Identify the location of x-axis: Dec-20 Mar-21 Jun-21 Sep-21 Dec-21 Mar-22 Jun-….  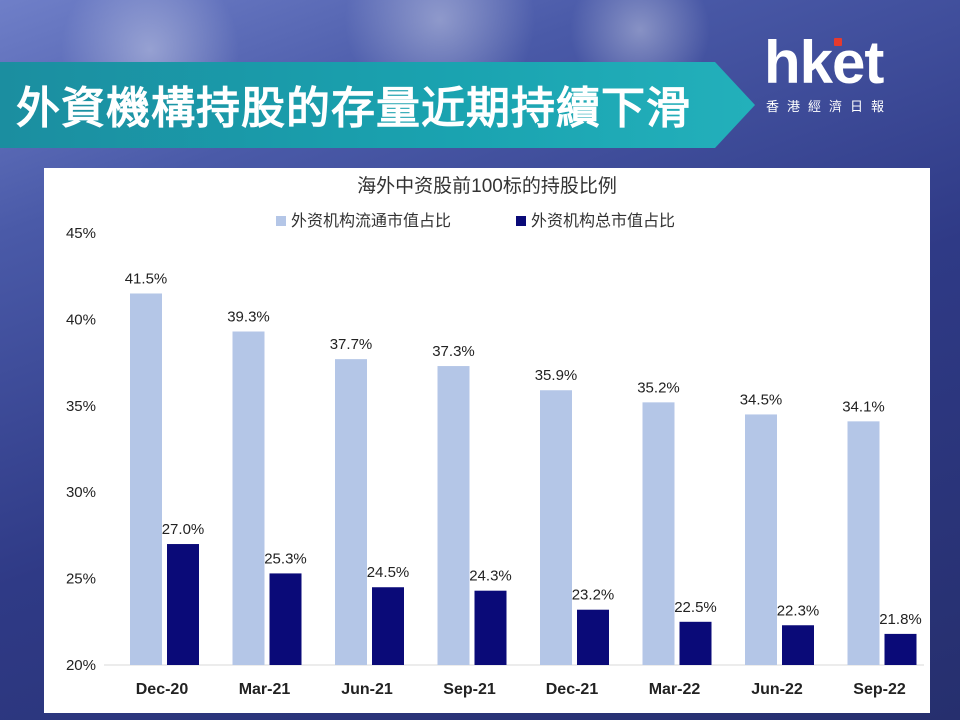
(521, 689).